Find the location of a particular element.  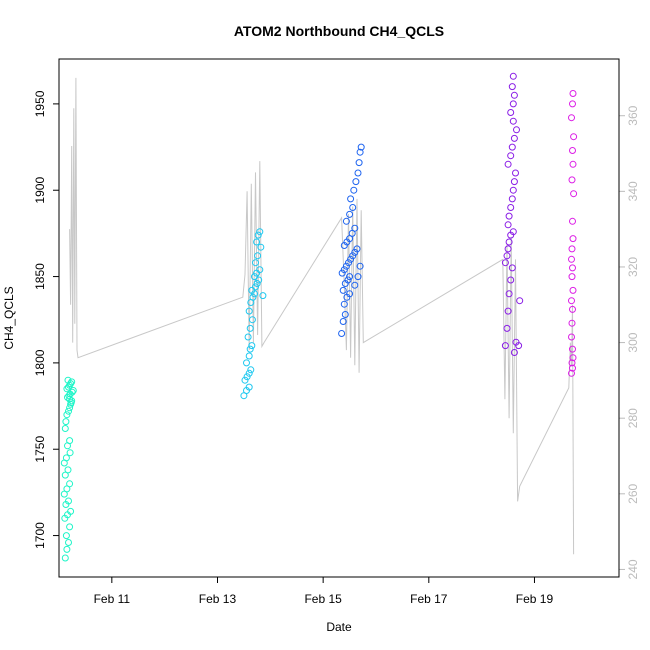

y-tick-label: 1800 is located at coordinates (40, 362).